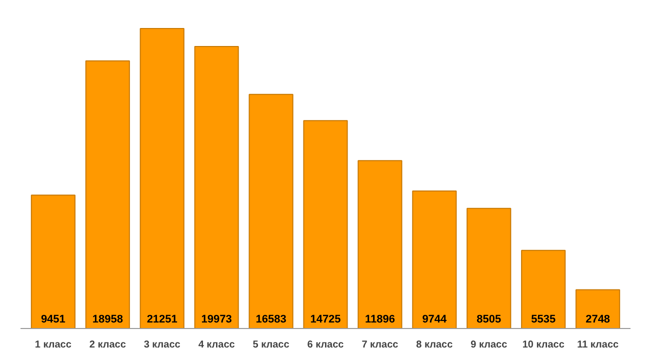 The image size is (650, 353). Describe the element at coordinates (543, 345) in the screenshot. I see `x-tick-label: 10 класс` at that location.